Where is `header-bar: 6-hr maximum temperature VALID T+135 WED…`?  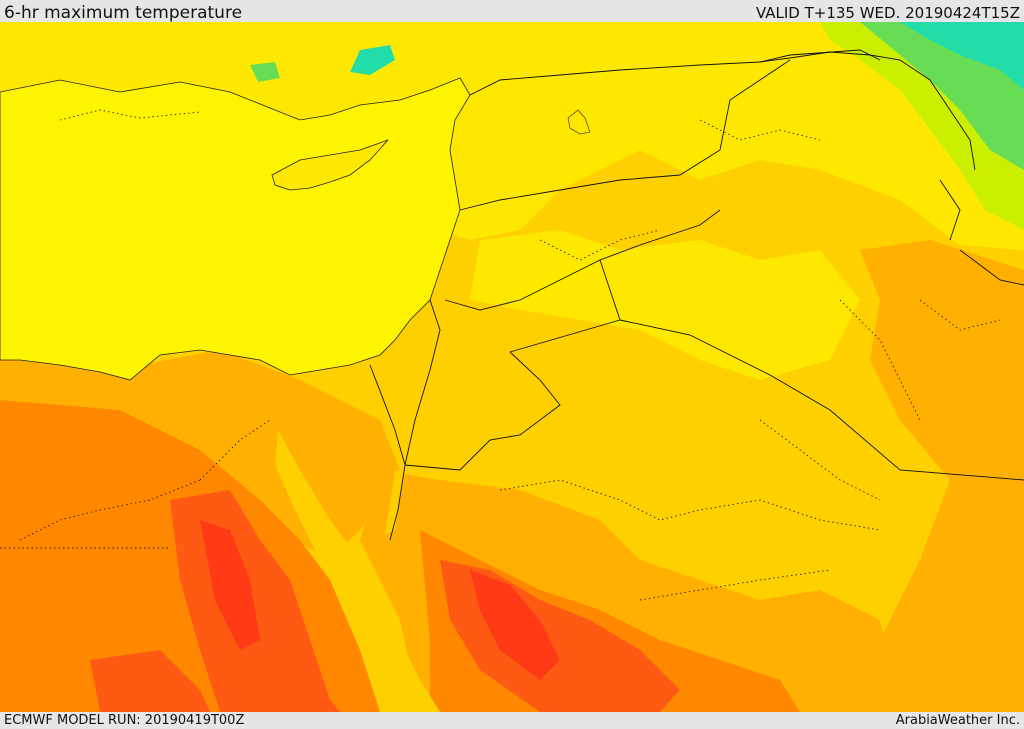 header-bar: 6-hr maximum temperature VALID T+135 WED… is located at coordinates (512, 11).